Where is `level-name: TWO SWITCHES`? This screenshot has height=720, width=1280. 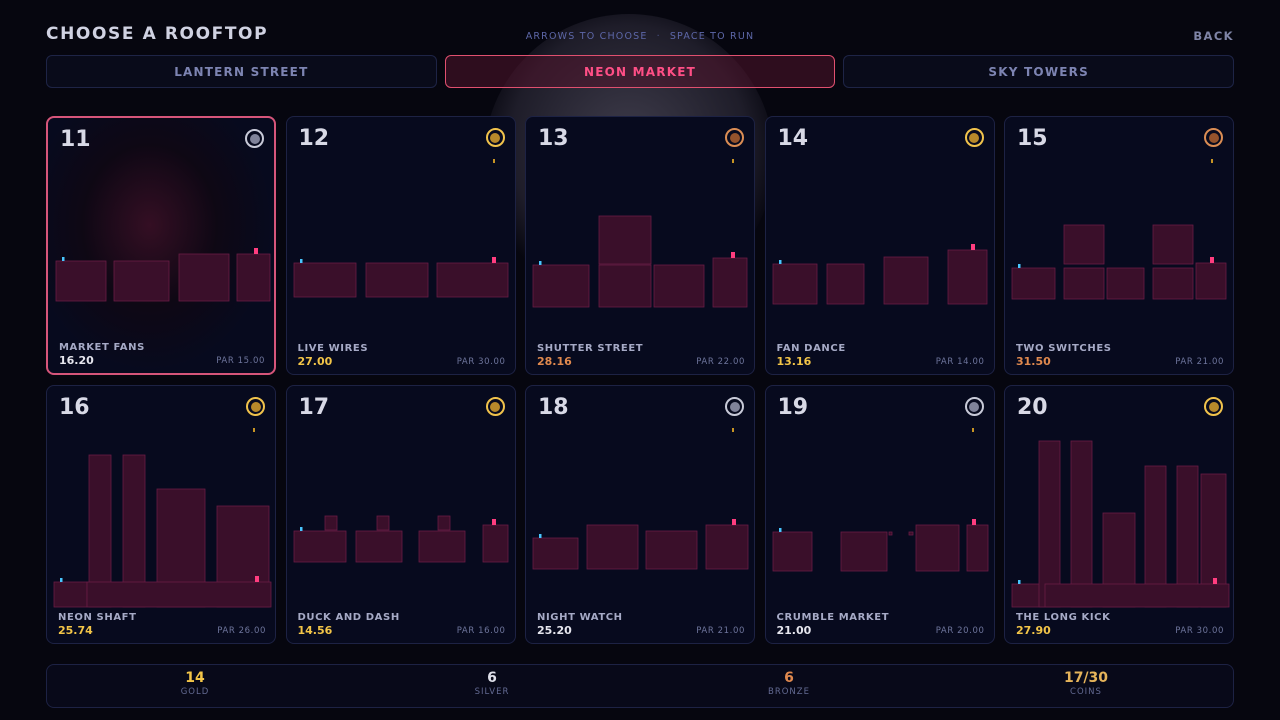
level-name: TWO SWITCHES is located at coordinates (1064, 348).